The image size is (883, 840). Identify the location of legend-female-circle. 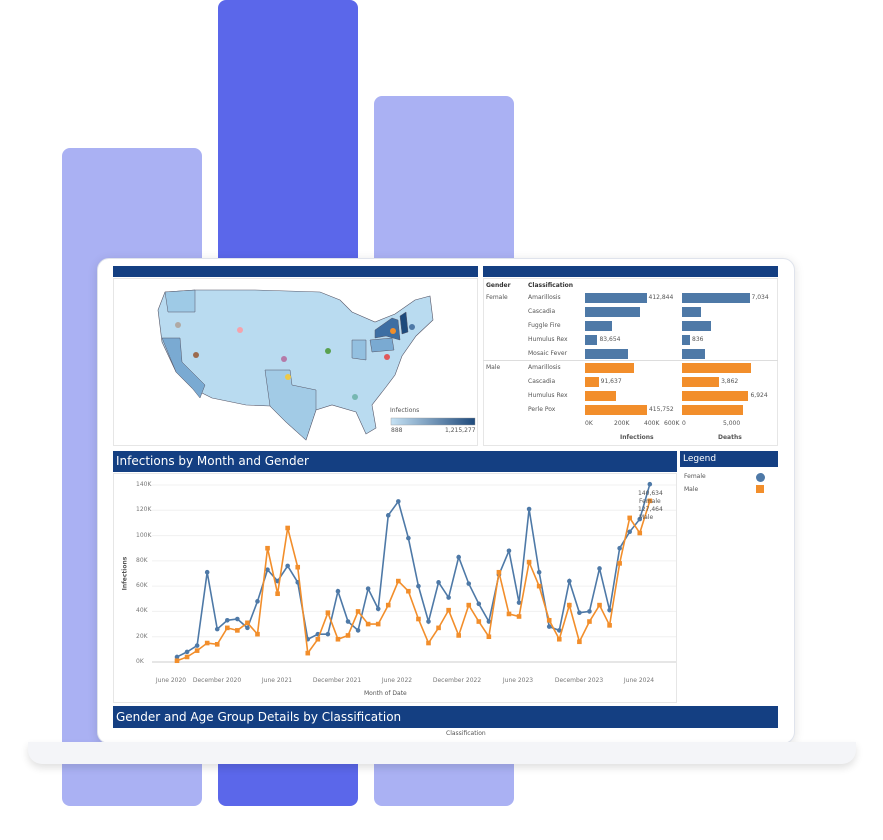
(760, 477).